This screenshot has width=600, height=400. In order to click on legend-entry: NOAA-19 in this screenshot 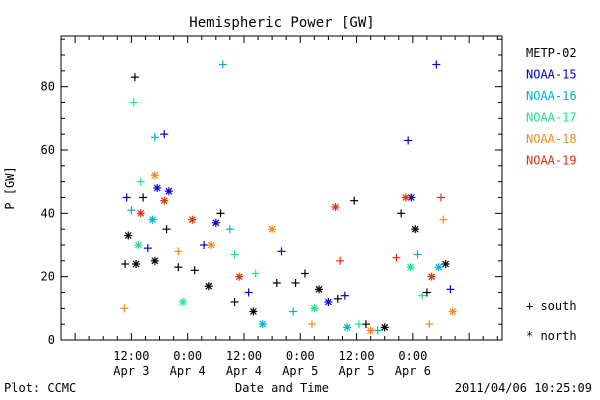, I will do `click(551, 161)`.